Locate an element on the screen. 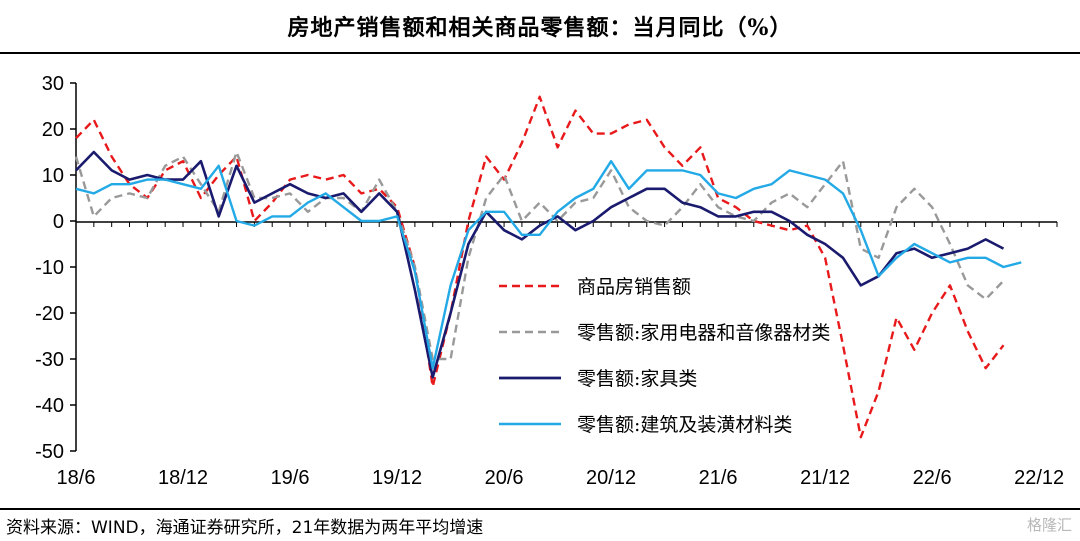  x-tick-label: 18/12 is located at coordinates (183, 478).